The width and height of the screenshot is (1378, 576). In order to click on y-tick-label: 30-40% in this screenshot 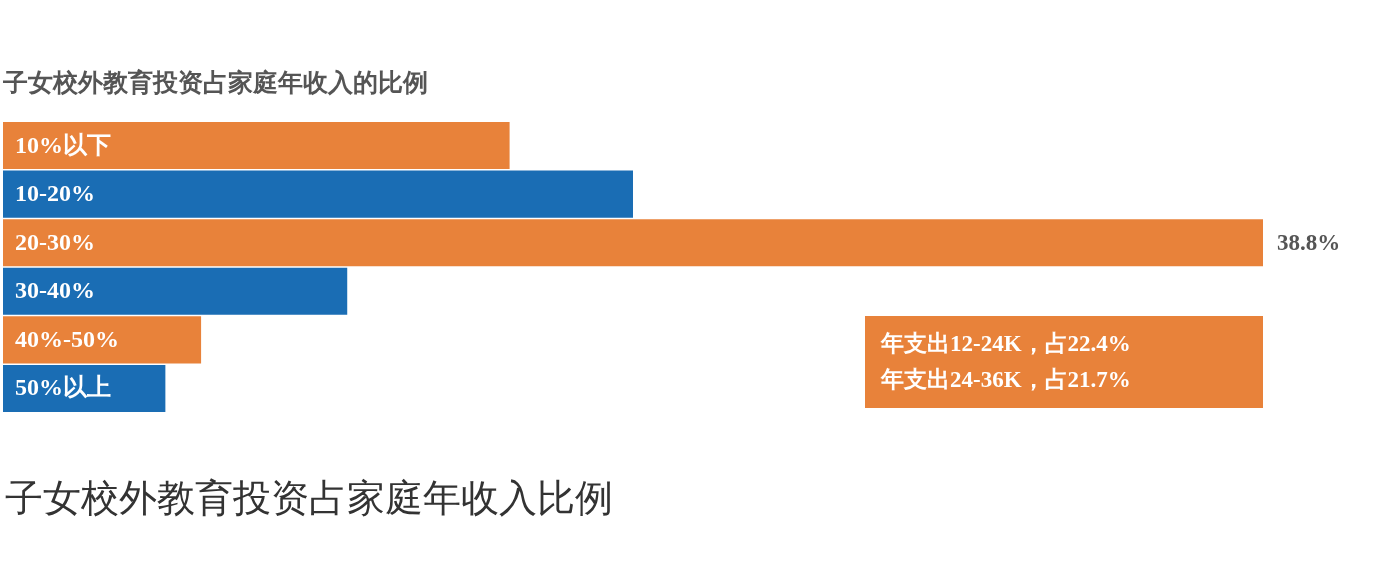, I will do `click(55, 290)`.